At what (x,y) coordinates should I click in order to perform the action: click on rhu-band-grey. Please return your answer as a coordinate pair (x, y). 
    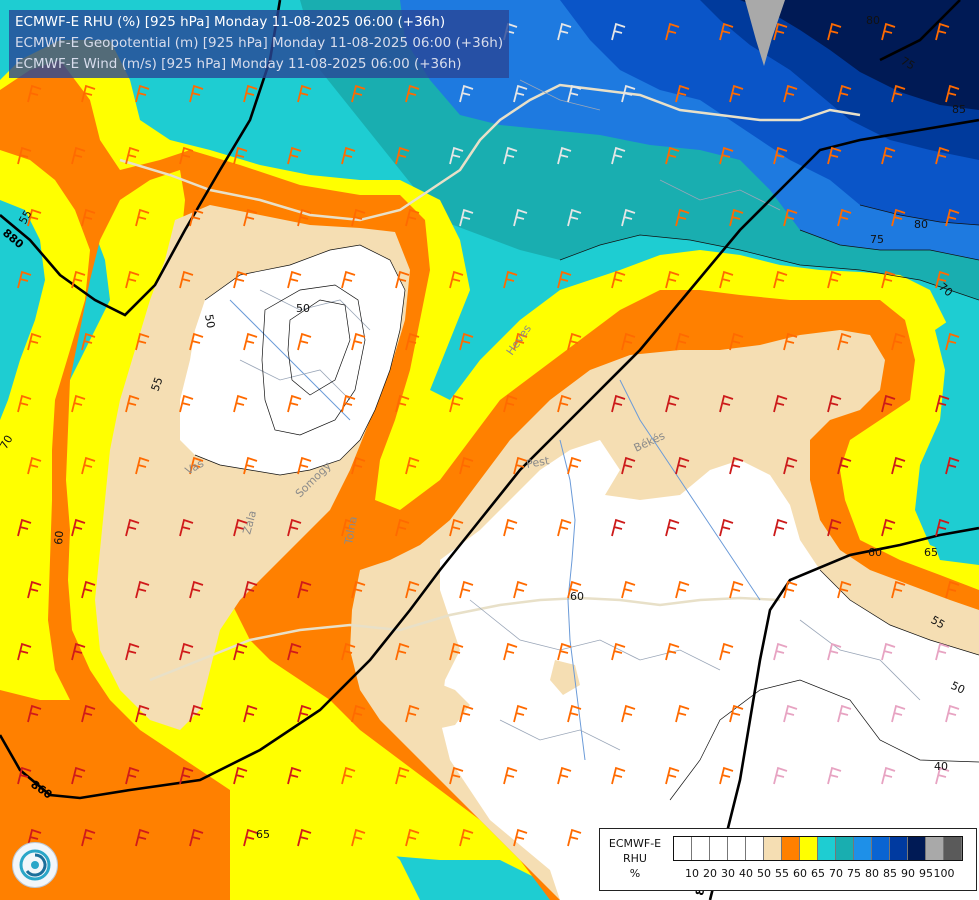
    Looking at the image, I should click on (765, 33).